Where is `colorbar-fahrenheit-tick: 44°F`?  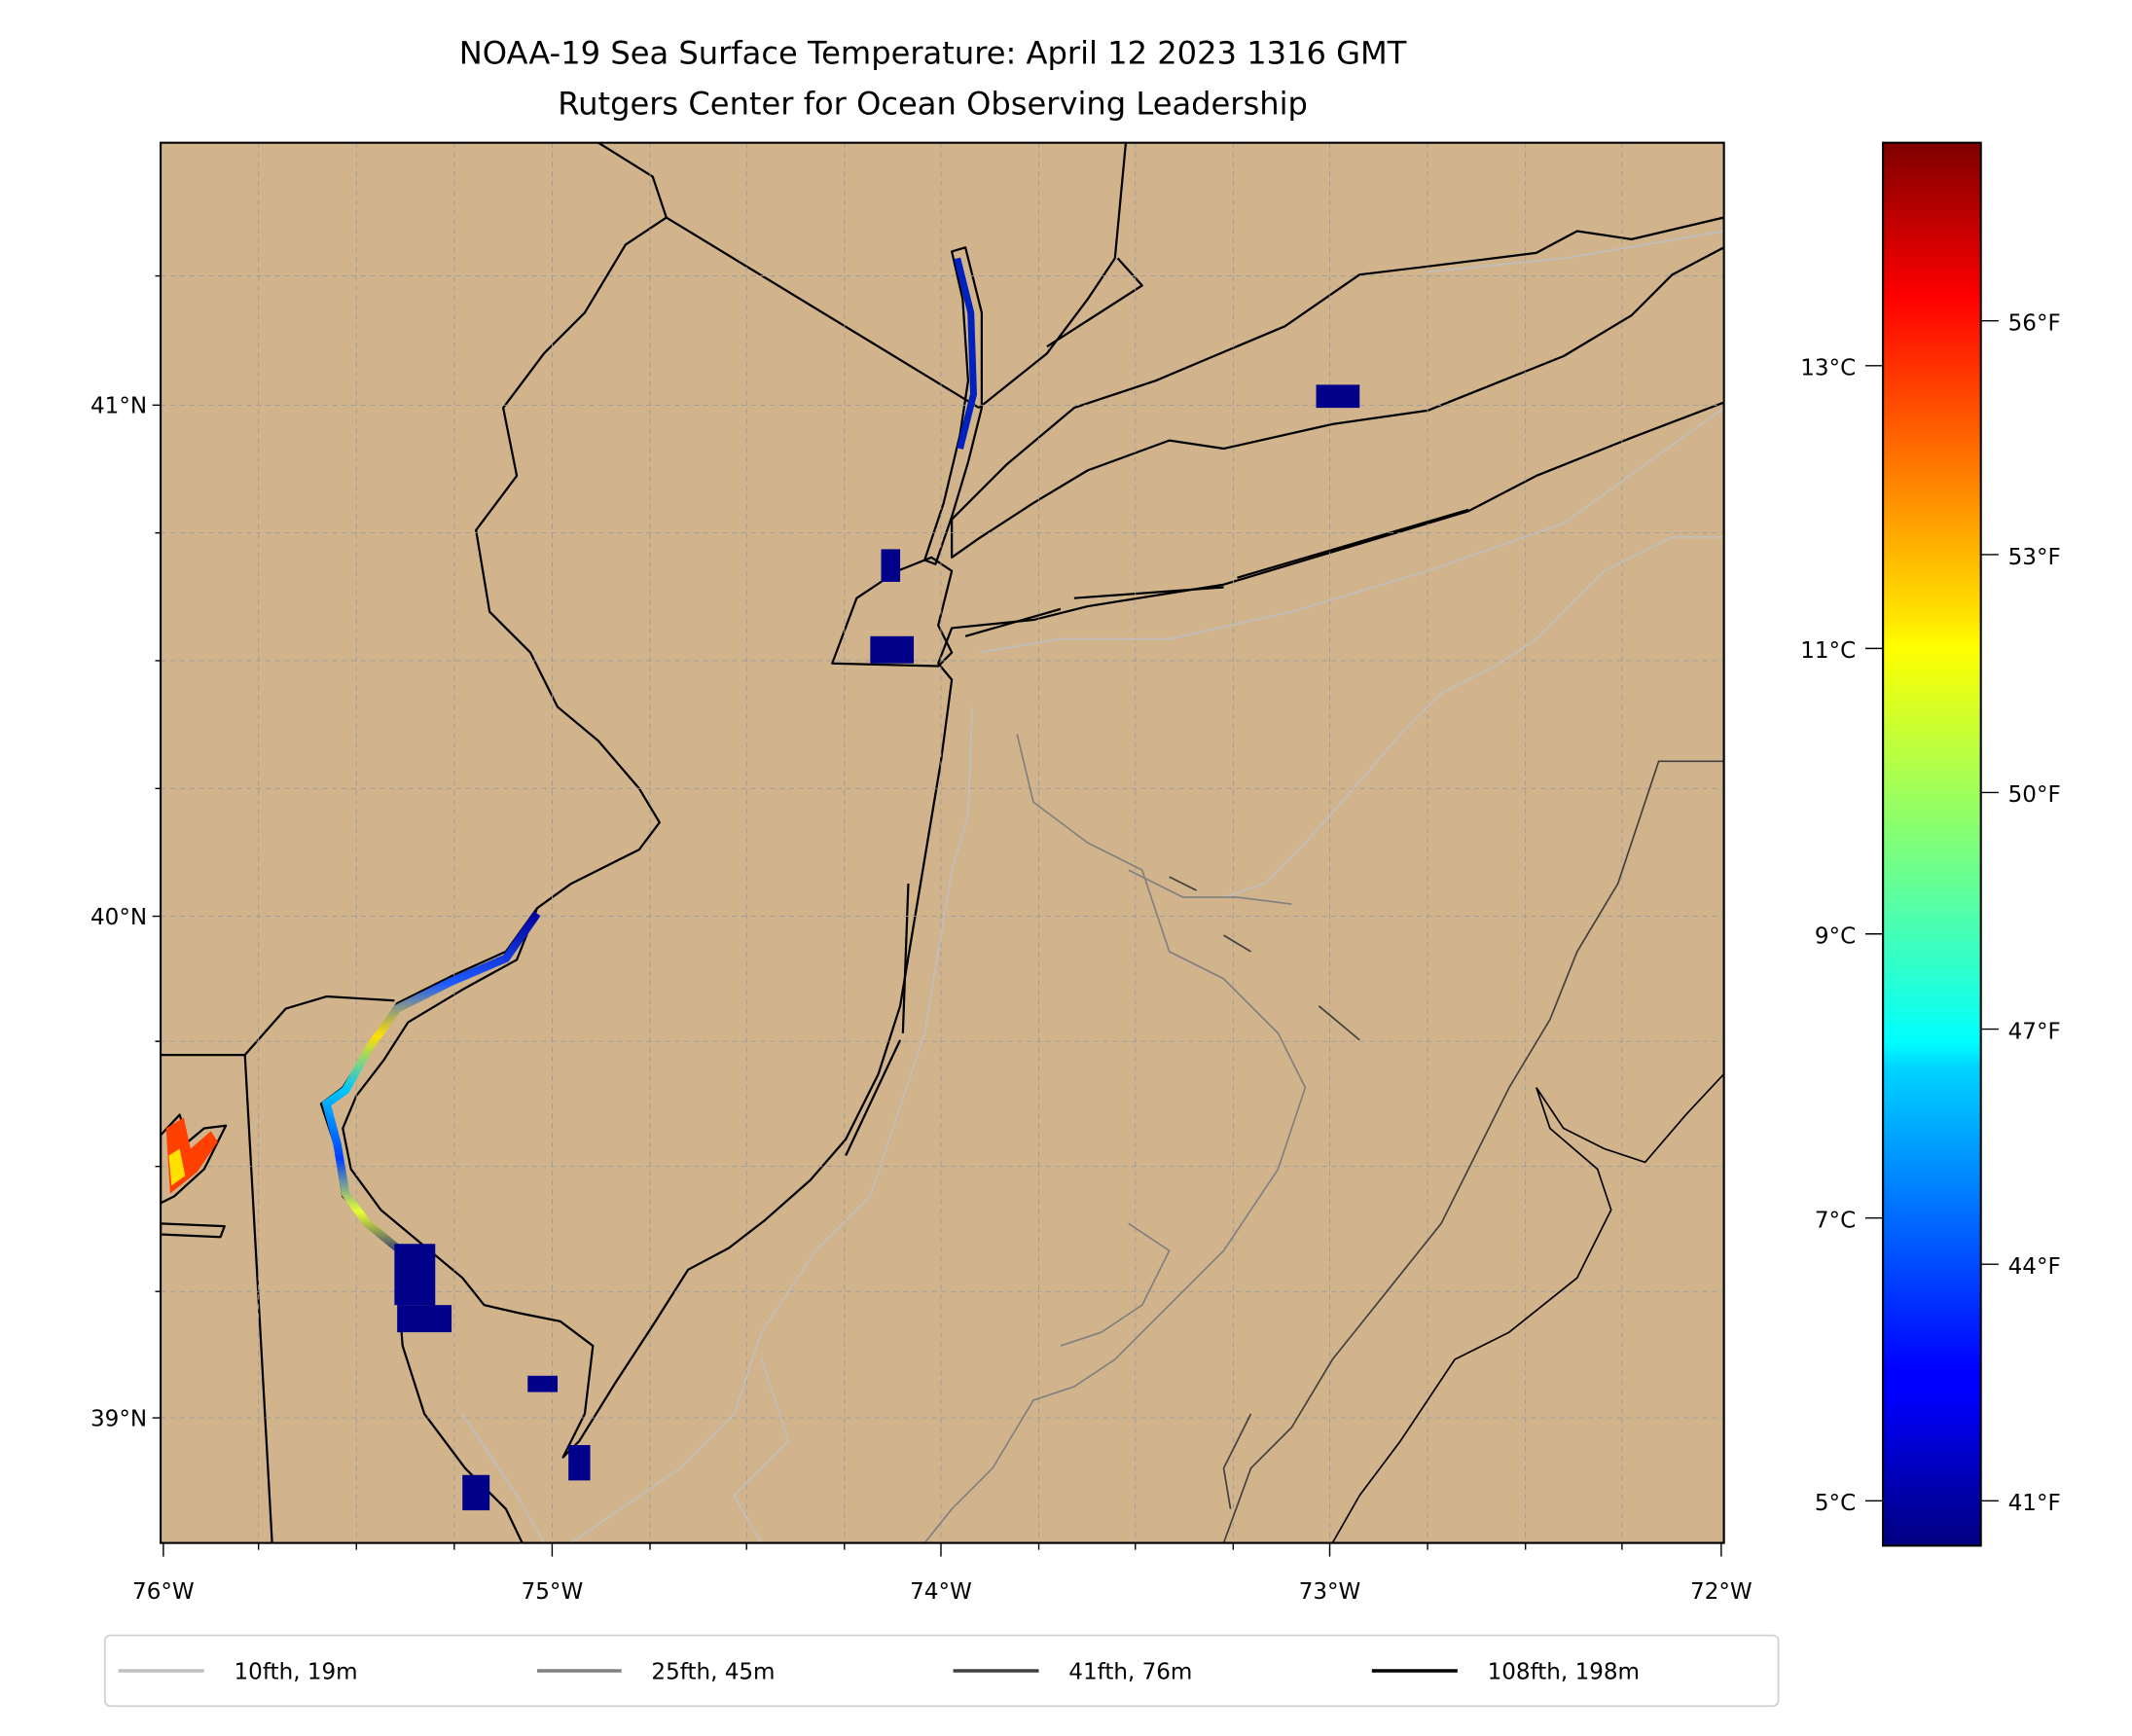
colorbar-fahrenheit-tick: 44°F is located at coordinates (2035, 1267).